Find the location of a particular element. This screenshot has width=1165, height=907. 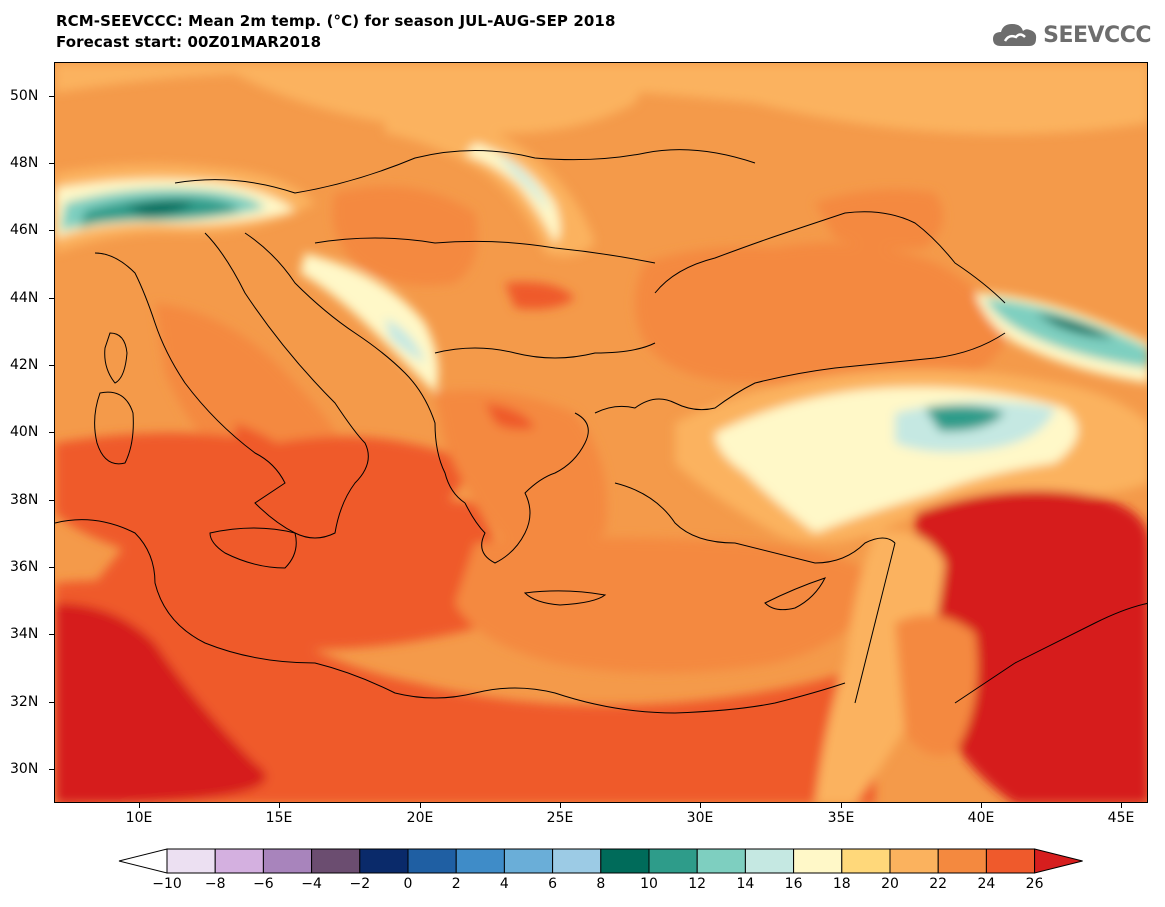

colorbar-label: 8 is located at coordinates (601, 884).